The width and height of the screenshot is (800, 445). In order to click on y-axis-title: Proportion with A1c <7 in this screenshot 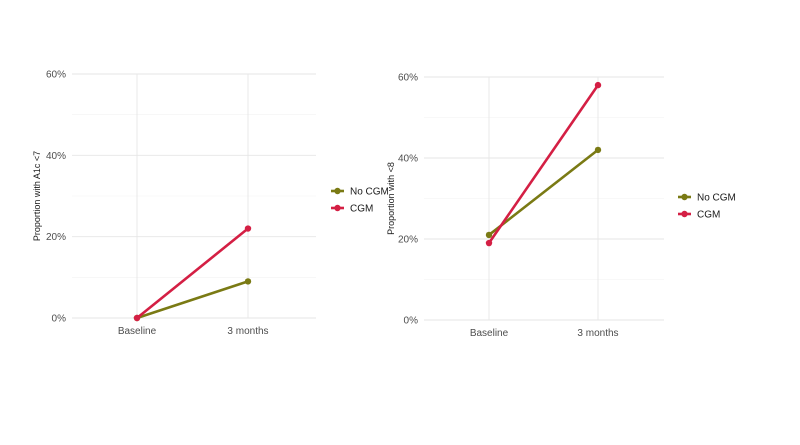, I will do `click(37, 196)`.